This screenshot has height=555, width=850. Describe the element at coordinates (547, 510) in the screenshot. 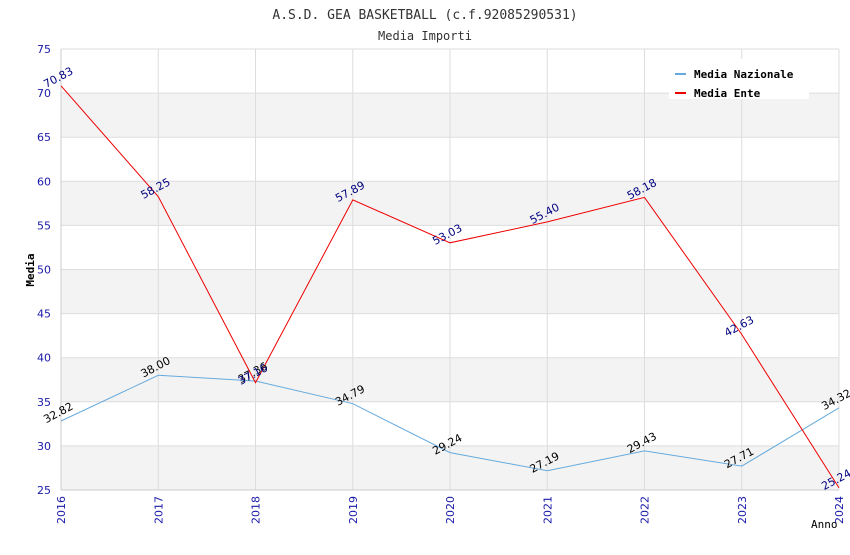

I see `x-tick-label: 2021` at that location.